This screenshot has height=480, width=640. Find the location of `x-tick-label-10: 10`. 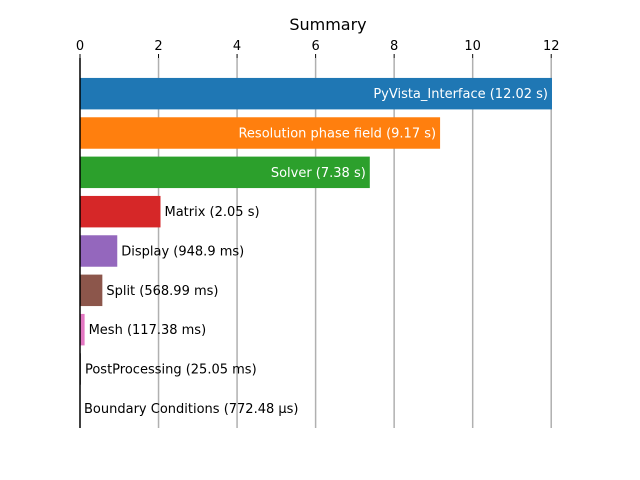

x-tick-label-10: 10 is located at coordinates (472, 46).